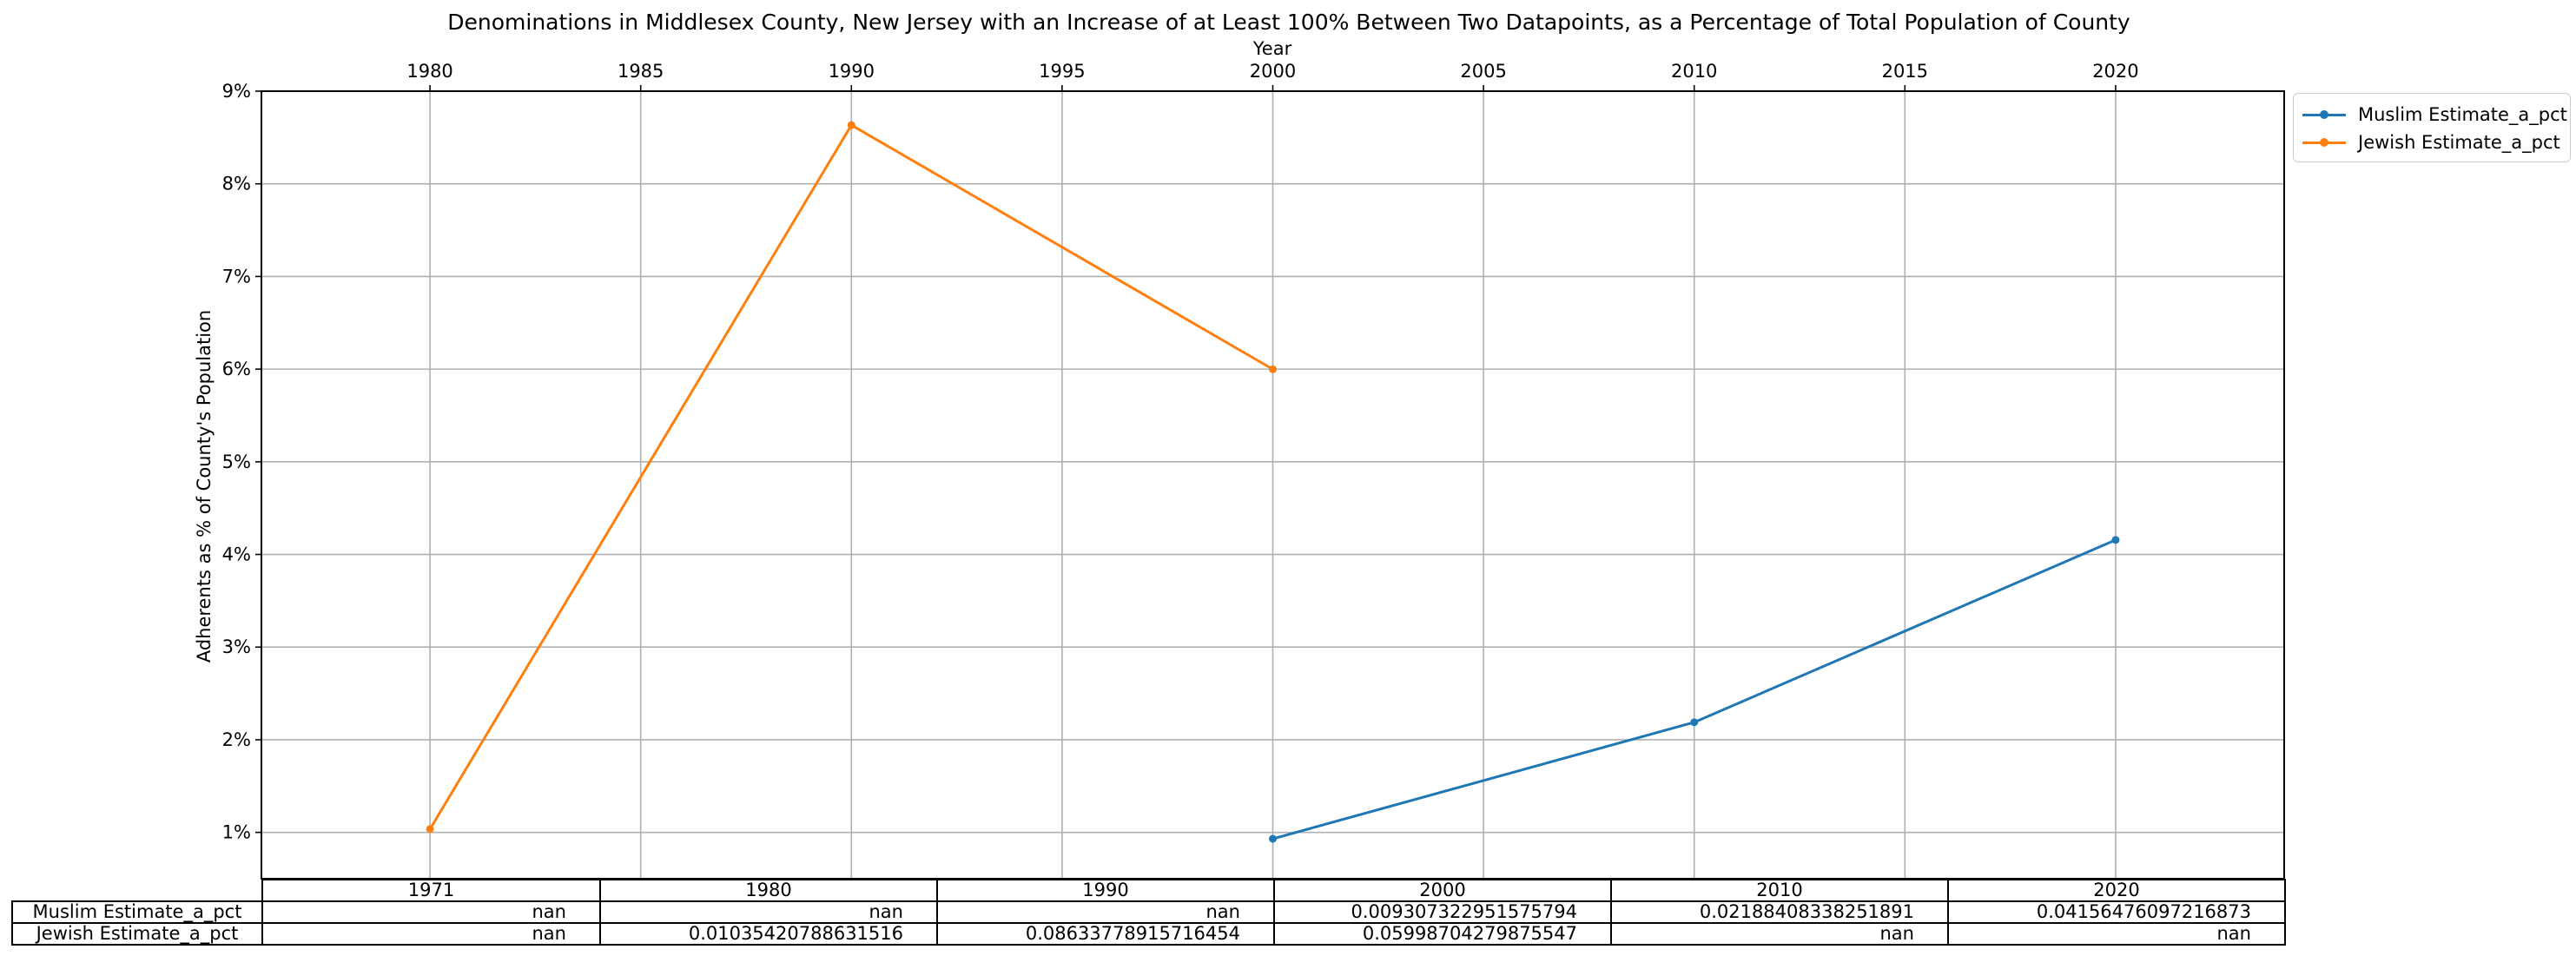  What do you see at coordinates (237, 369) in the screenshot?
I see `y-tick-label: 6%` at bounding box center [237, 369].